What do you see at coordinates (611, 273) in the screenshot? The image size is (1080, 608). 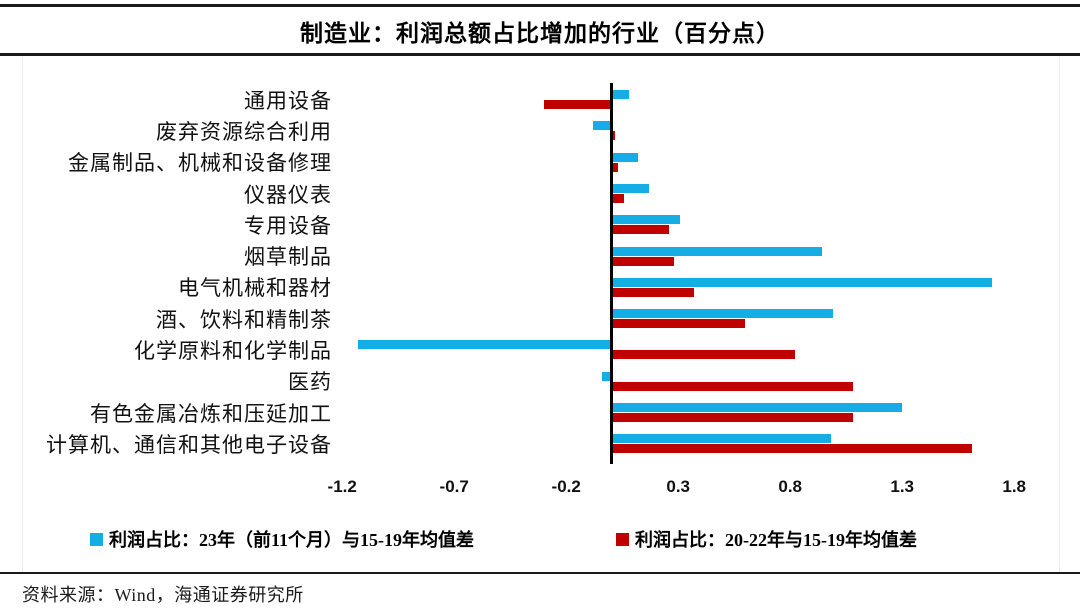 I see `zero-axis-line` at bounding box center [611, 273].